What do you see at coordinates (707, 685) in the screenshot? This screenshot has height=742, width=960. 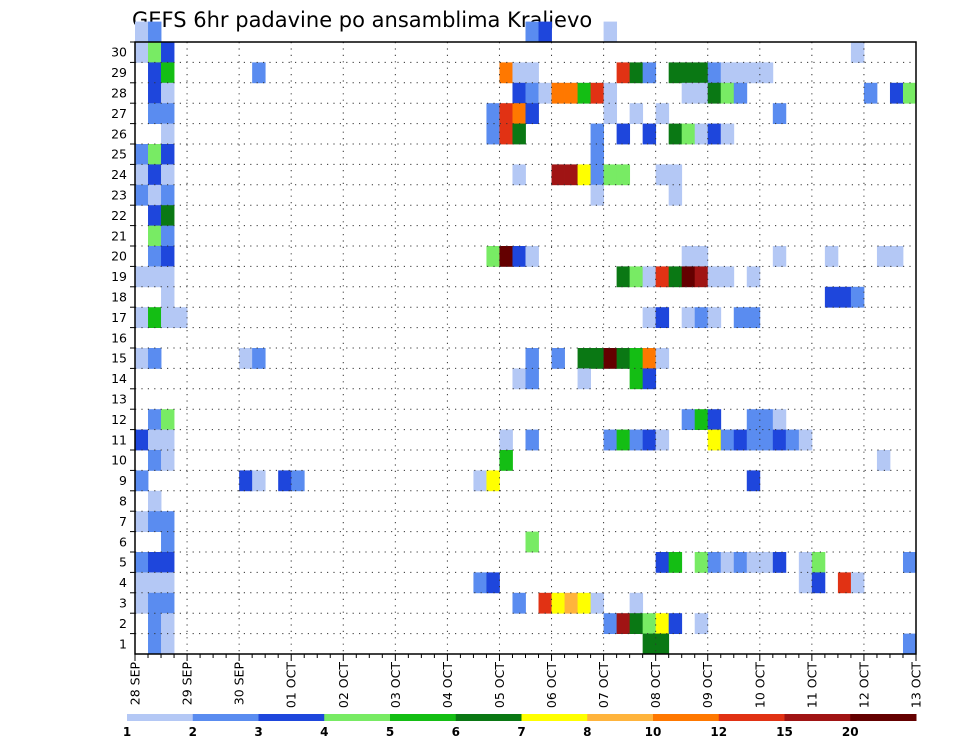 I see `x-tick-label: 09 OCT` at bounding box center [707, 685].